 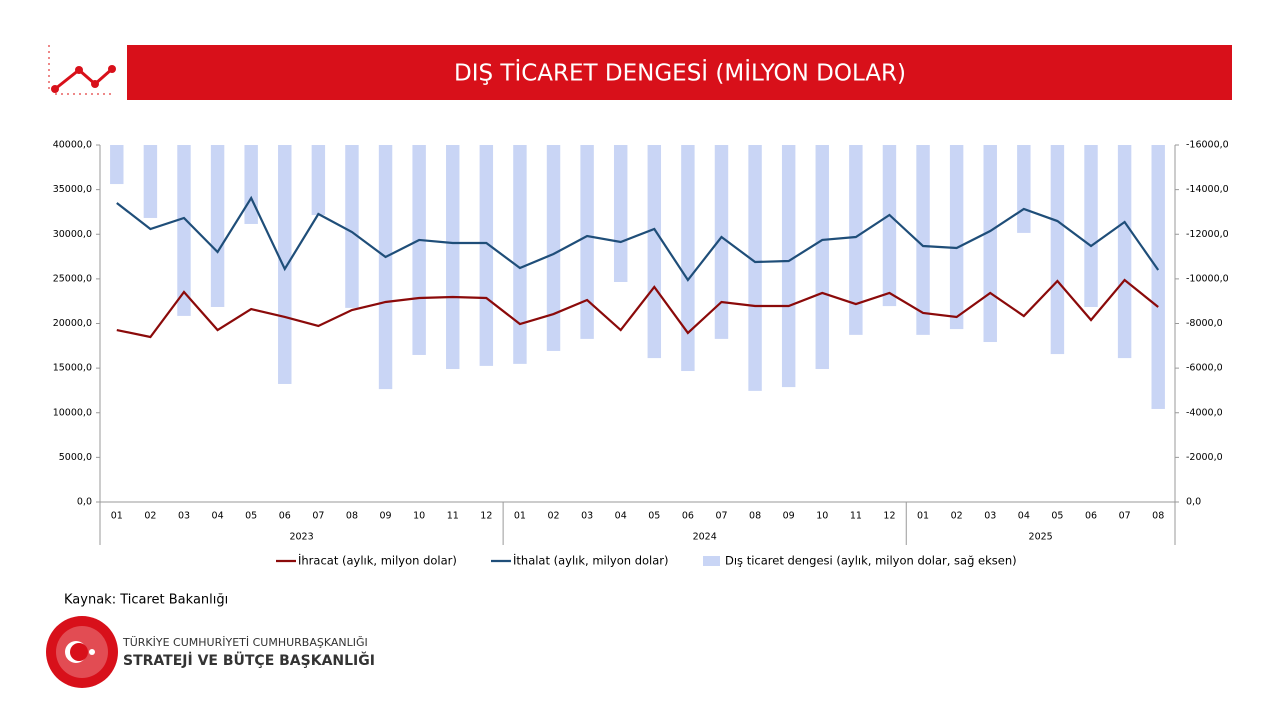 What do you see at coordinates (72, 323) in the screenshot?
I see `y-tick-label: 20000,0` at bounding box center [72, 323].